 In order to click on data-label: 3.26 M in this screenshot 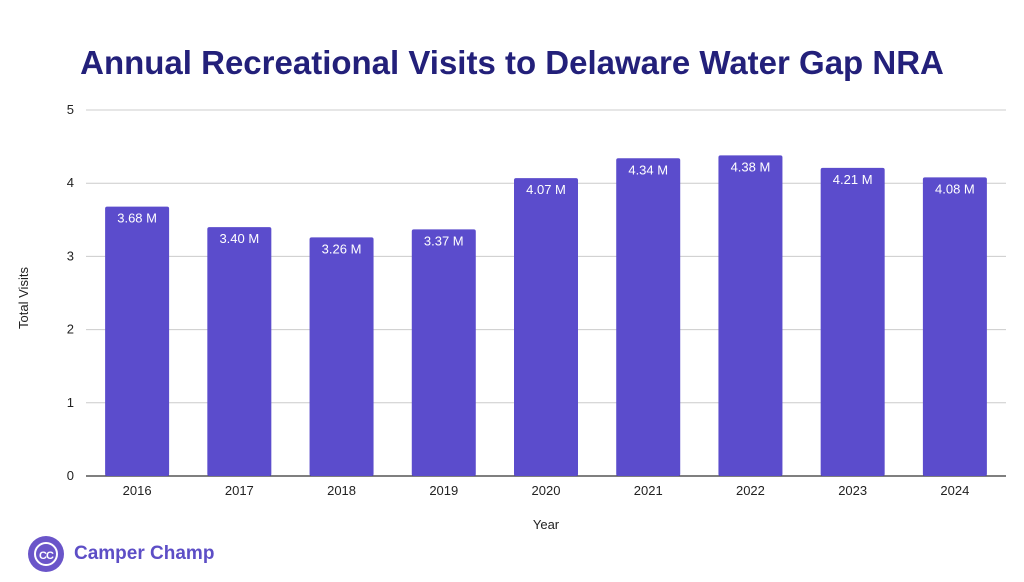, I will do `click(342, 248)`.